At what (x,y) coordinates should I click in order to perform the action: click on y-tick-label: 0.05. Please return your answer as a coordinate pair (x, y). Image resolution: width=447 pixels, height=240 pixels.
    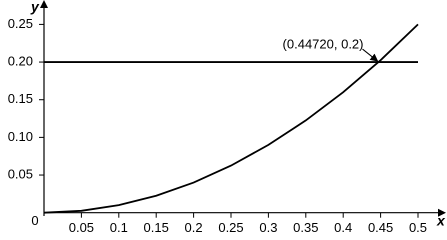
    Looking at the image, I should click on (20, 173).